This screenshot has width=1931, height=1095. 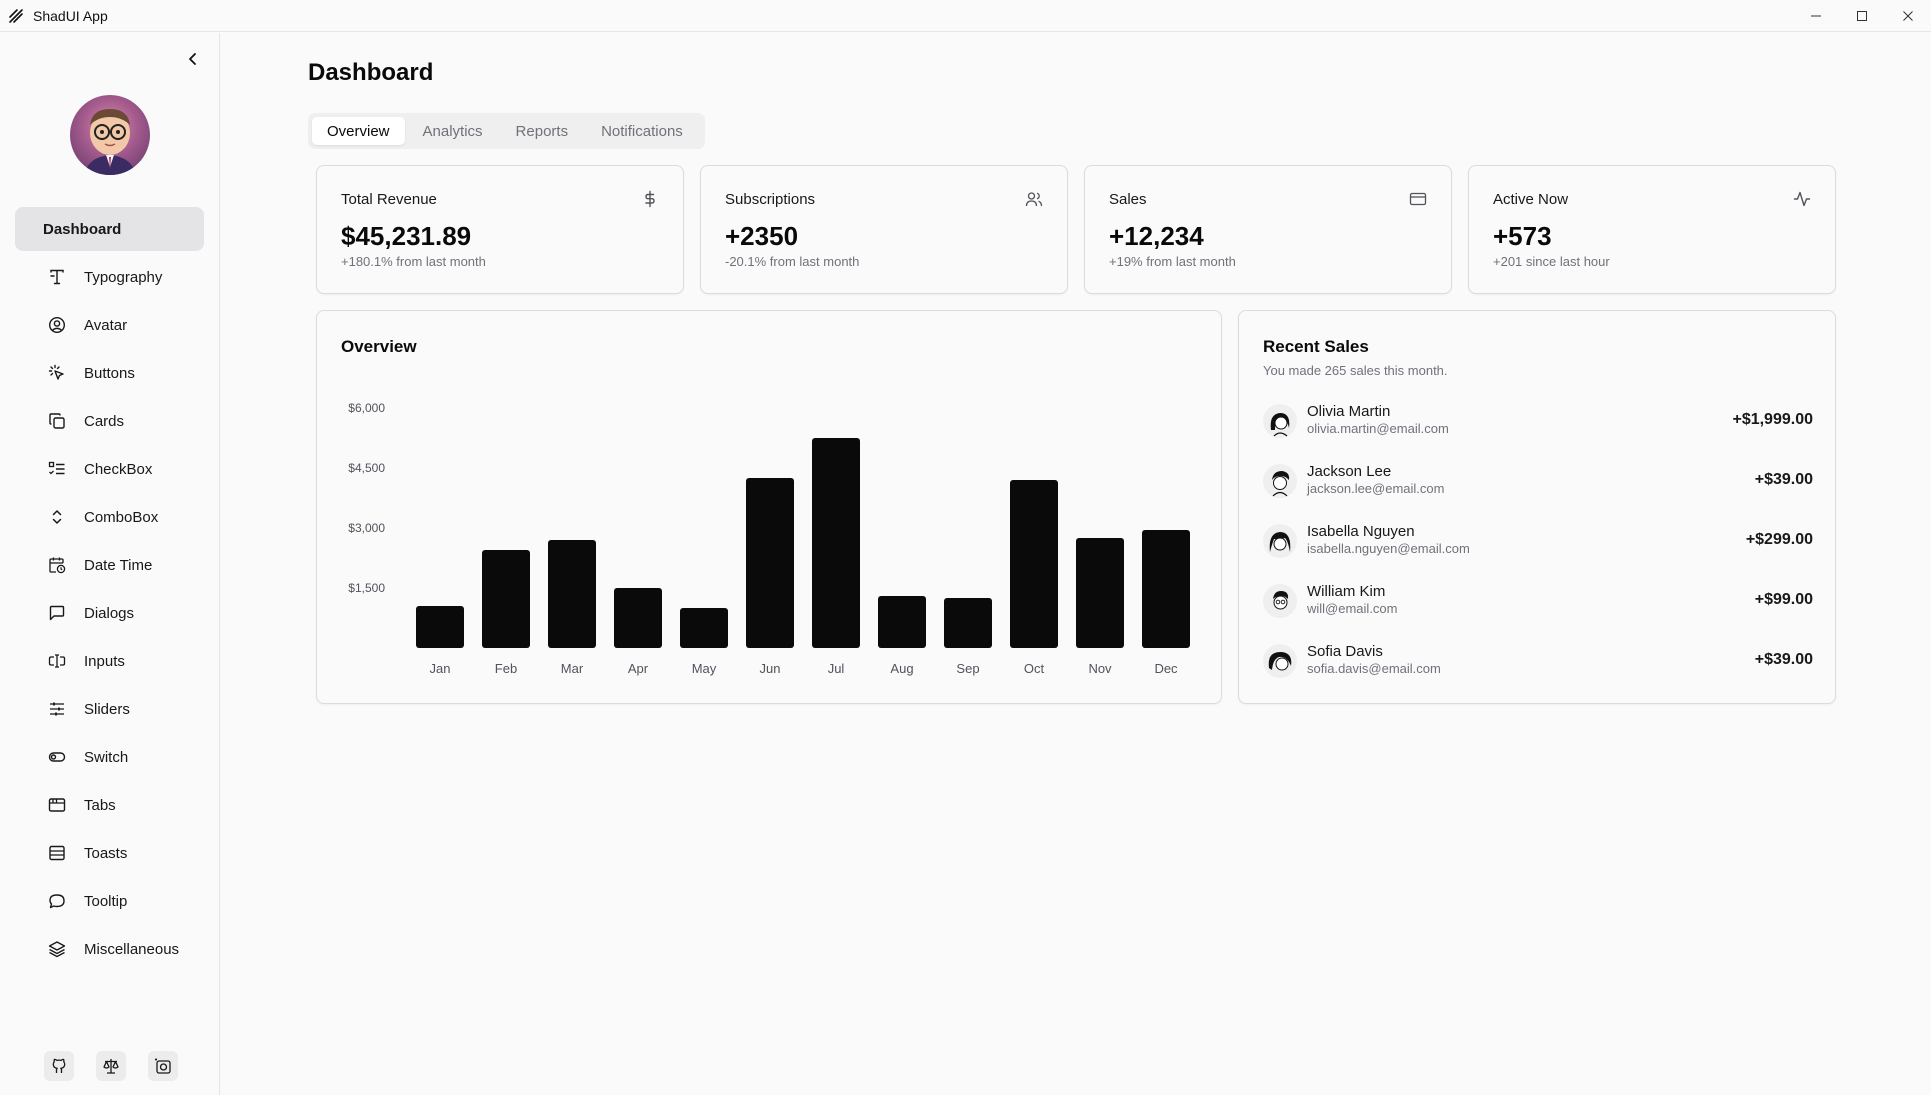 I want to click on customer-email: sofia.davis@email.com, so click(x=1374, y=668).